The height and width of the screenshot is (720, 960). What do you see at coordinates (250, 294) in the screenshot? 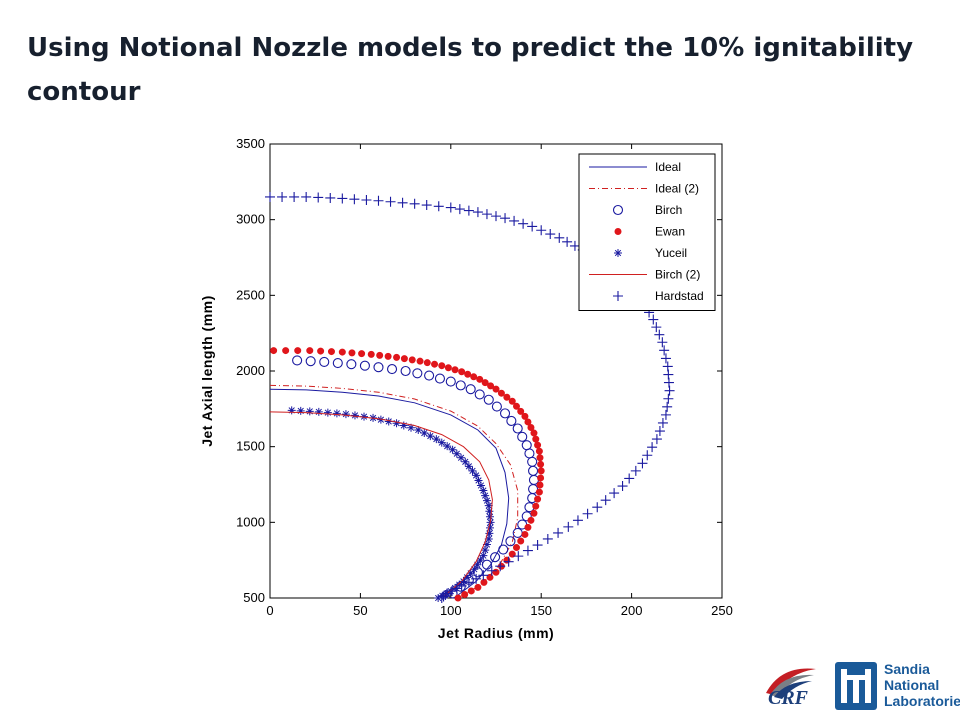
I see `y-tick-label: 2500` at bounding box center [250, 294].